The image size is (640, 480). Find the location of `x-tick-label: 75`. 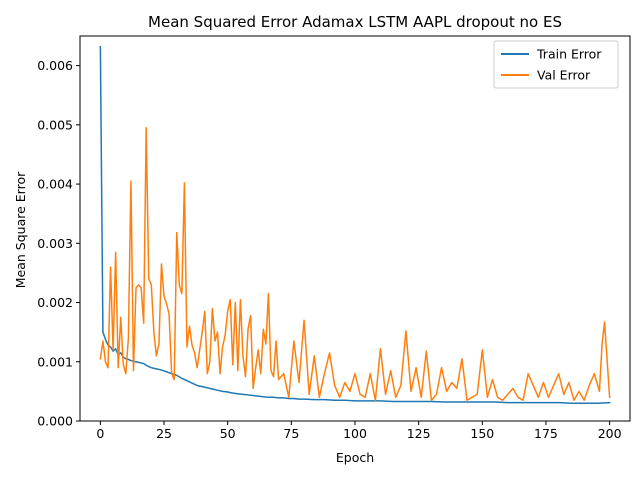

x-tick-label: 75 is located at coordinates (291, 433).